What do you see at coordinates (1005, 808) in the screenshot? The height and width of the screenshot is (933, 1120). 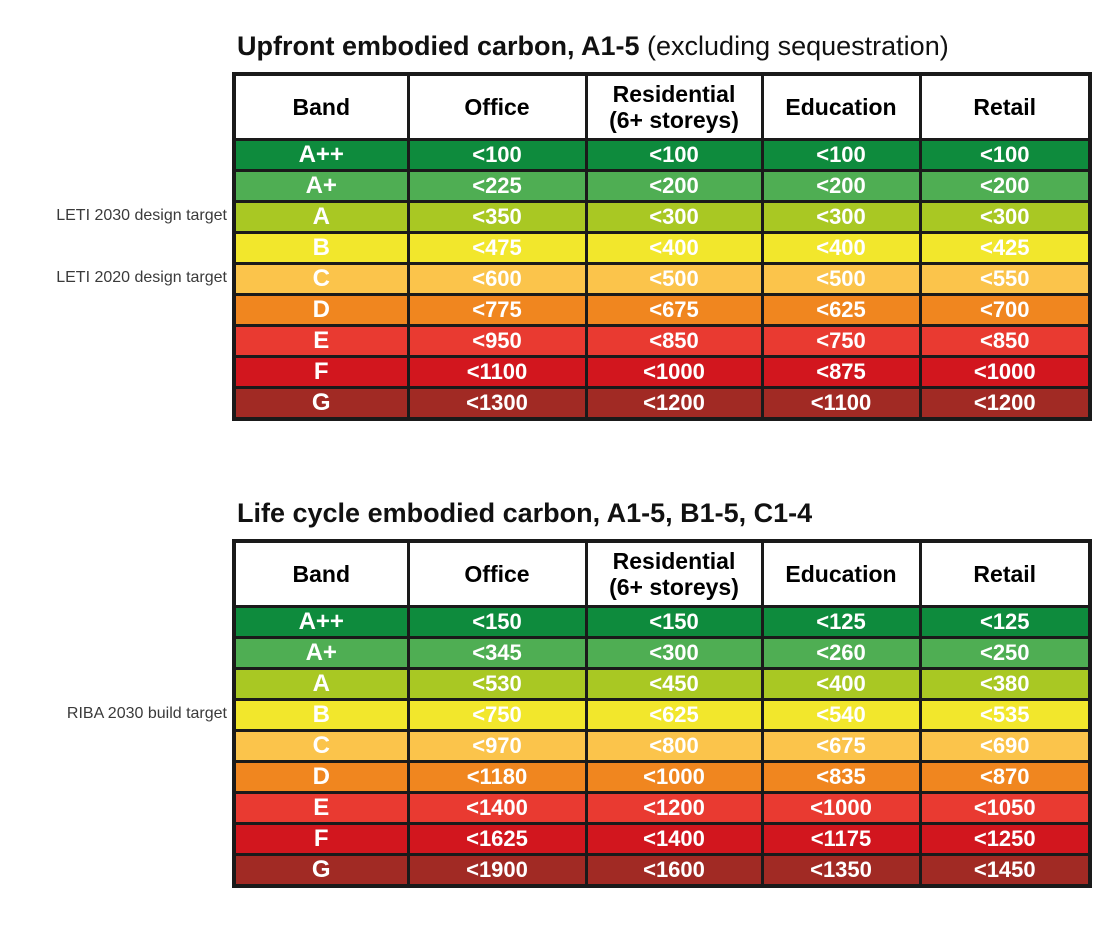 I see `value-cell: <1050` at bounding box center [1005, 808].